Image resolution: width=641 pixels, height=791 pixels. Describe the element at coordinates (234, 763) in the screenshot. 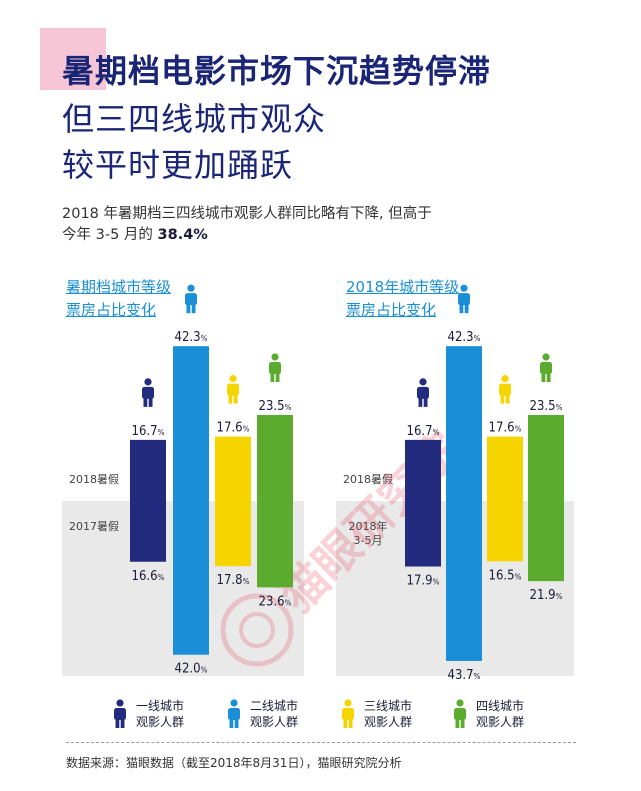

I see `data-source-note: 数据来源：猫眼数据（截至2018年8月31日），猫眼研究院分析` at that location.